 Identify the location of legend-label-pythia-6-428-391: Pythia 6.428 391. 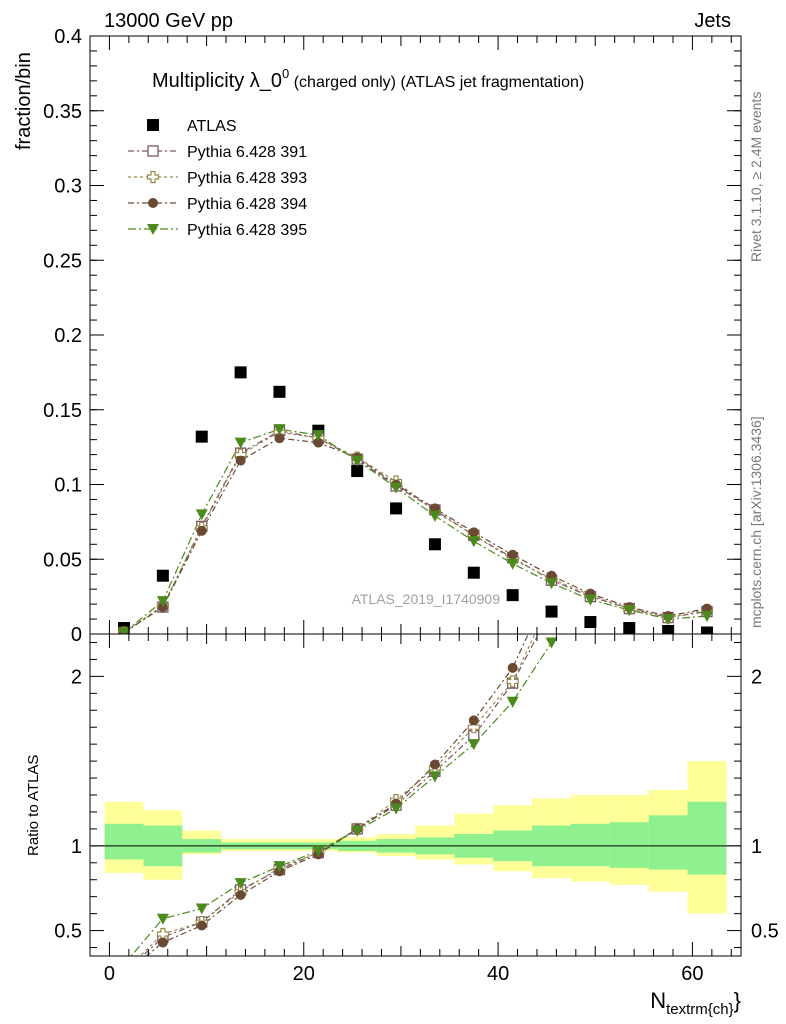
(247, 152).